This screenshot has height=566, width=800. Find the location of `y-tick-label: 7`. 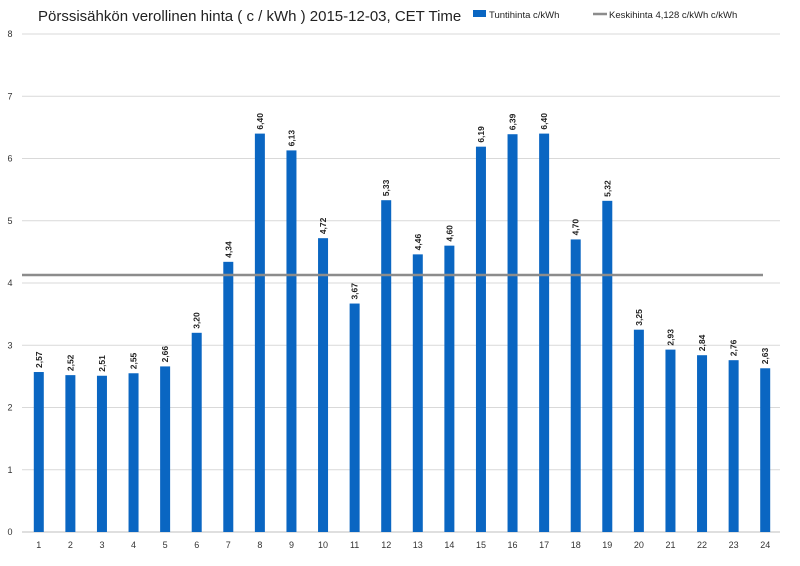

y-tick-label: 7 is located at coordinates (9, 96).